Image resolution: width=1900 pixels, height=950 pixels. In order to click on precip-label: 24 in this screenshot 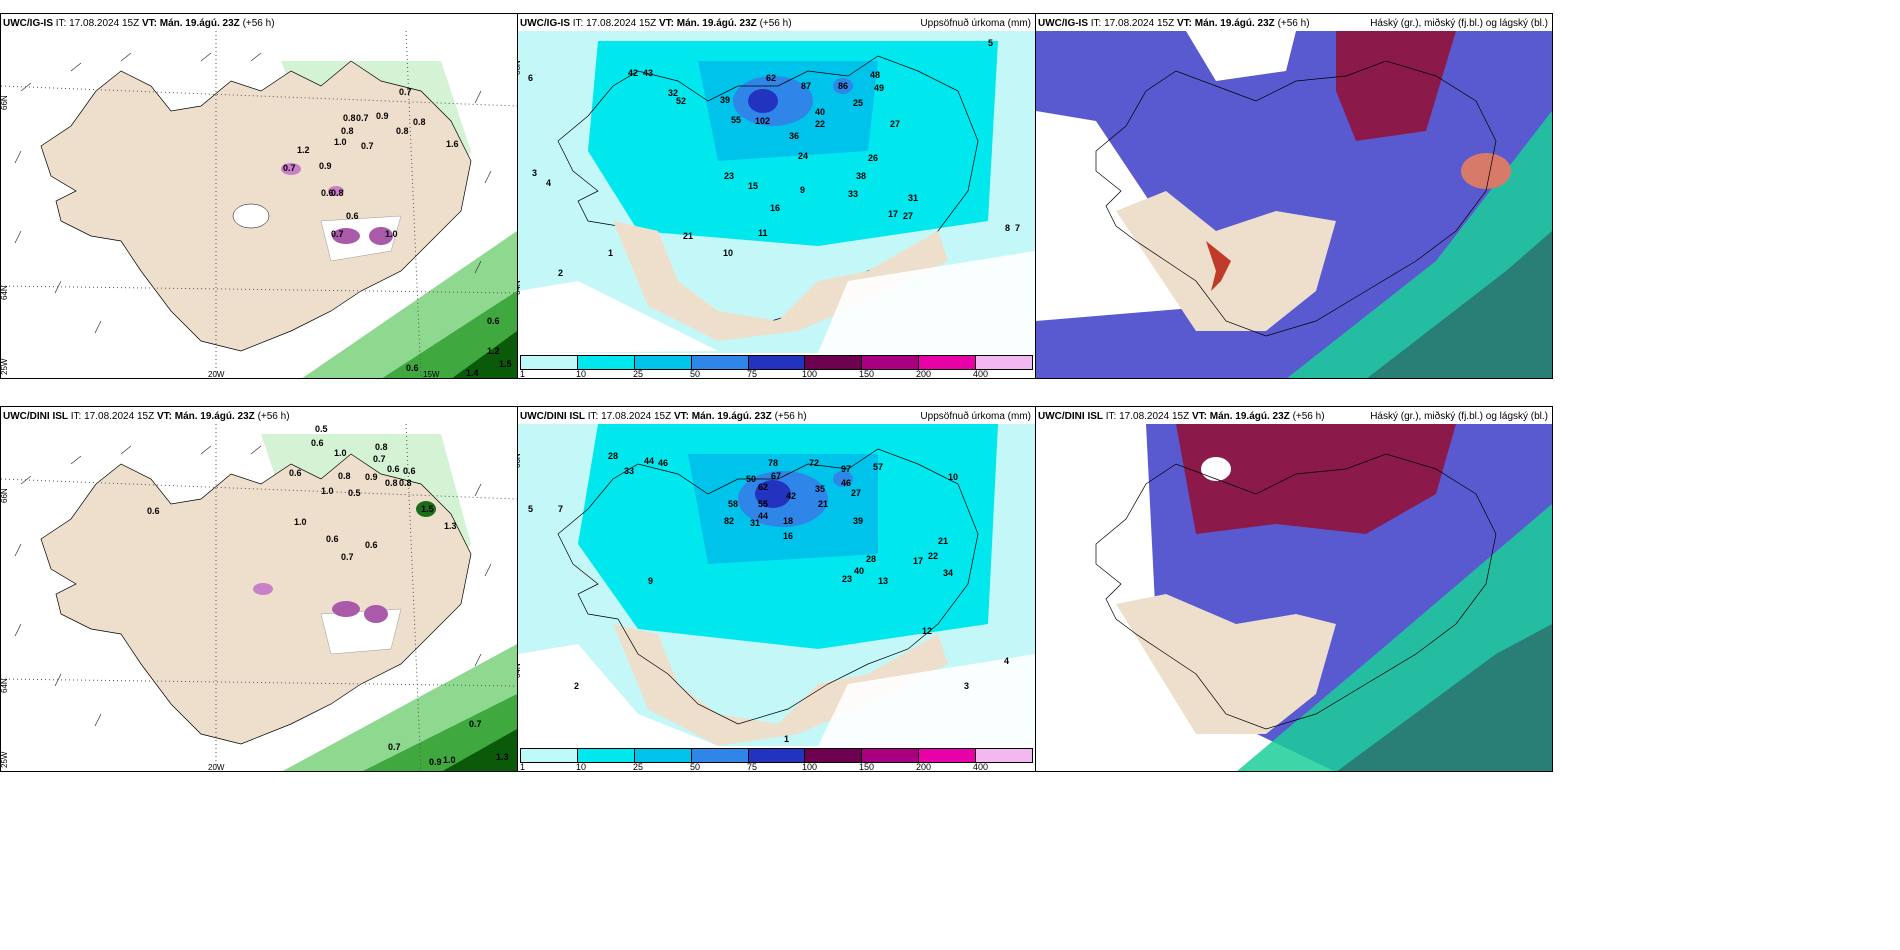, I will do `click(803, 156)`.